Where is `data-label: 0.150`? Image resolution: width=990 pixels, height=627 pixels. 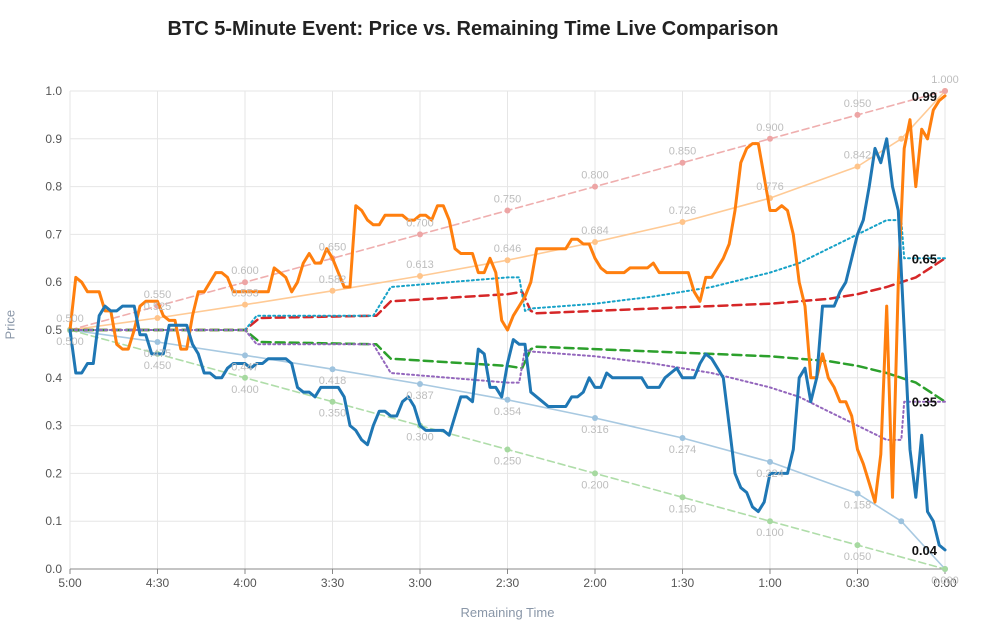 data-label: 0.150 is located at coordinates (683, 509).